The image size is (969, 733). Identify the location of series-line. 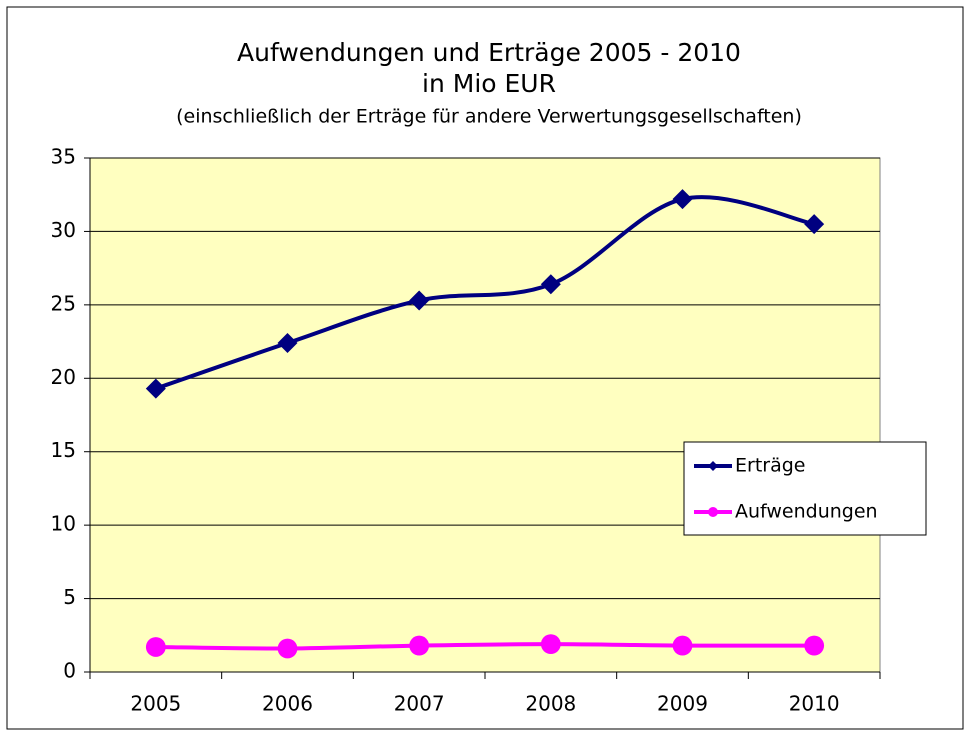
(485, 646).